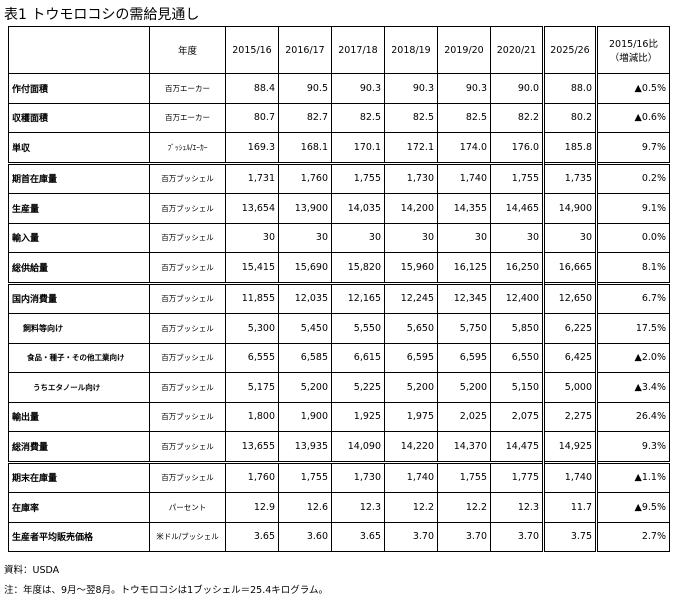 This screenshot has height=605, width=673. Describe the element at coordinates (517, 297) in the screenshot. I see `value-cell: 12,400` at that location.